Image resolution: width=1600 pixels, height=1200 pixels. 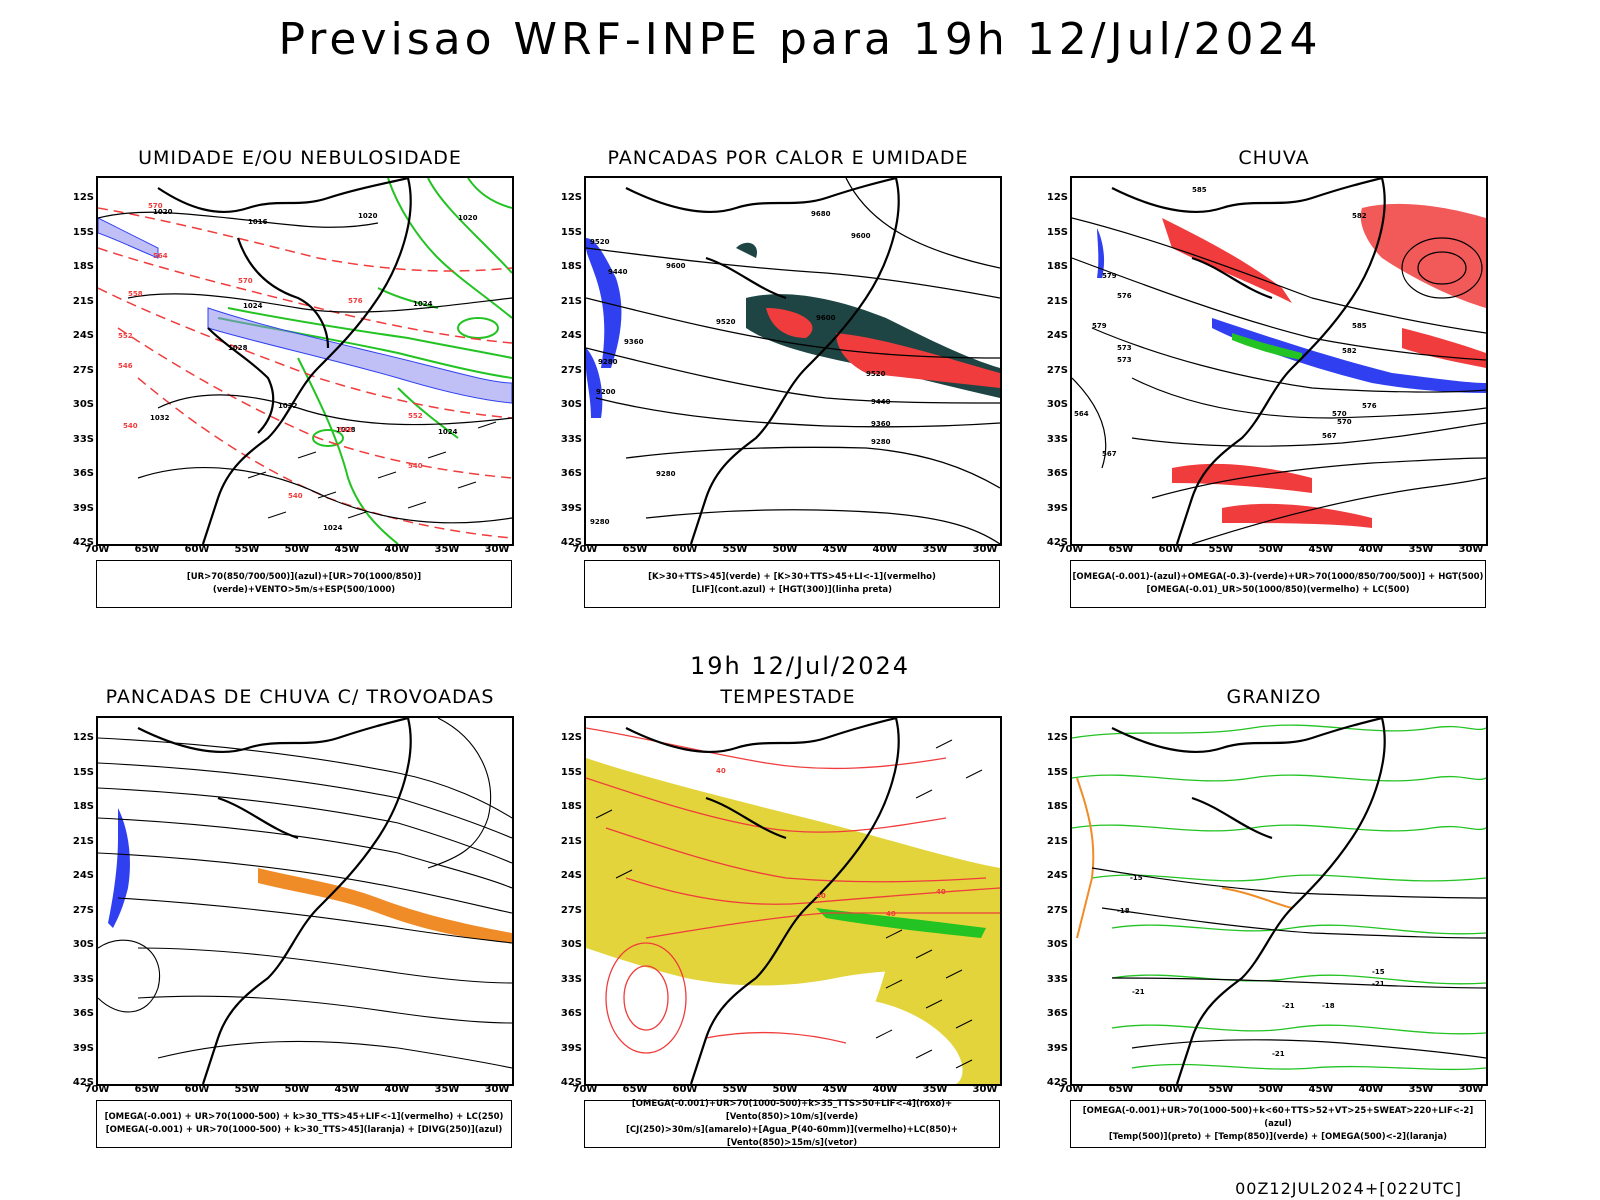 I want to click on contour-label: -18, so click(x=1328, y=1006).